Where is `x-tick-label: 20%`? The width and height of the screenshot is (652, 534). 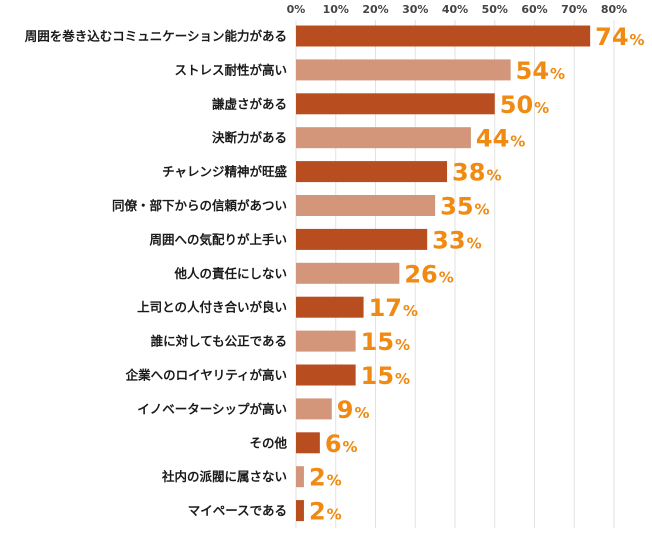 x-tick-label: 20% is located at coordinates (375, 9).